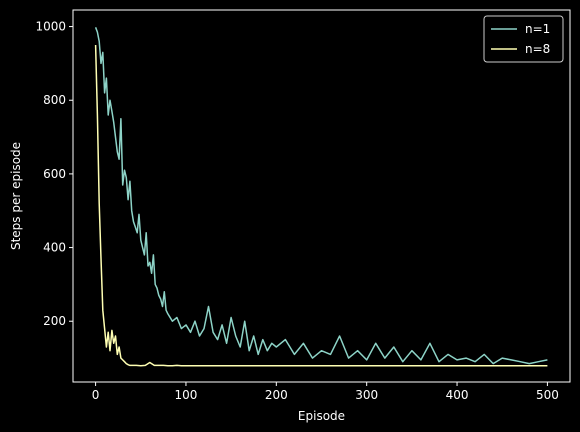 This screenshot has width=580, height=432. What do you see at coordinates (547, 395) in the screenshot?
I see `x-tick-label: 500` at bounding box center [547, 395].